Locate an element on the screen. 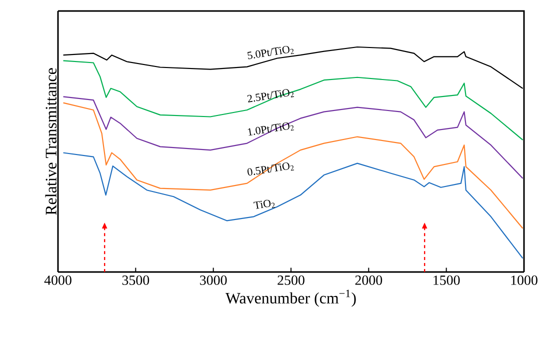 The height and width of the screenshot is (344, 550). x-tick-label: 2500 is located at coordinates (291, 280).